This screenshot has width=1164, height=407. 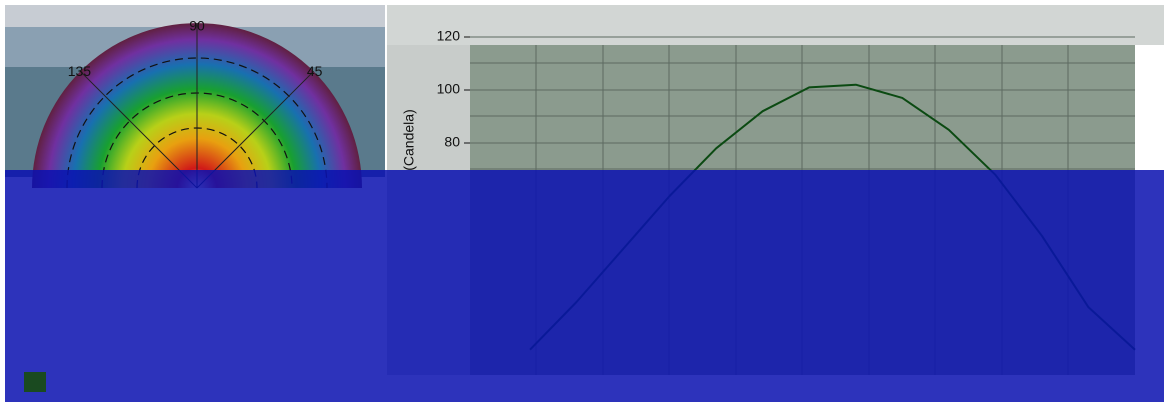 What do you see at coordinates (452, 142) in the screenshot?
I see `y-tick-label: 80` at bounding box center [452, 142].